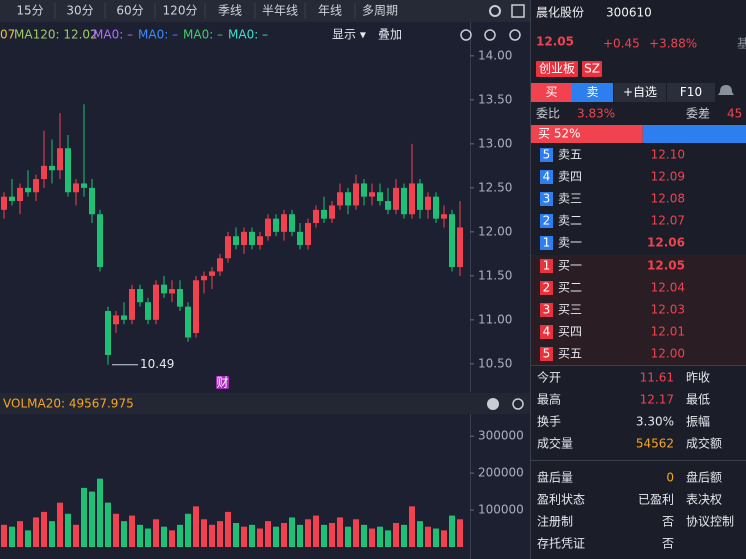 Image resolution: width=746 pixels, height=559 pixels. I want to click on period-tab: 季线, so click(230, 11).